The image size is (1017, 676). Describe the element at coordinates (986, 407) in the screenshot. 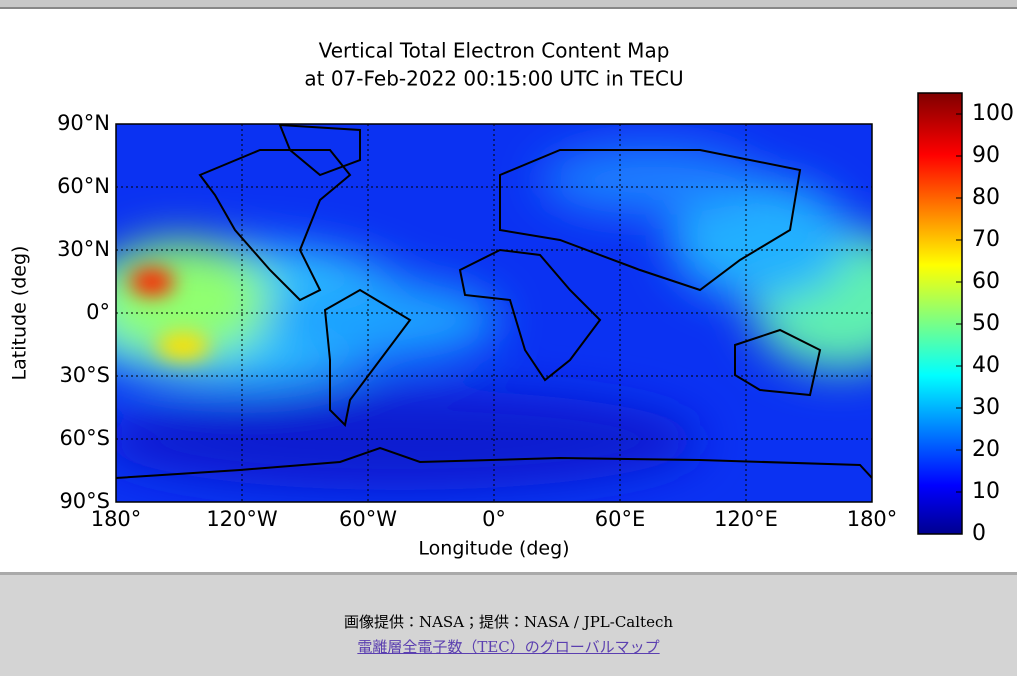

I see `colorbar-tick-label: 30` at that location.